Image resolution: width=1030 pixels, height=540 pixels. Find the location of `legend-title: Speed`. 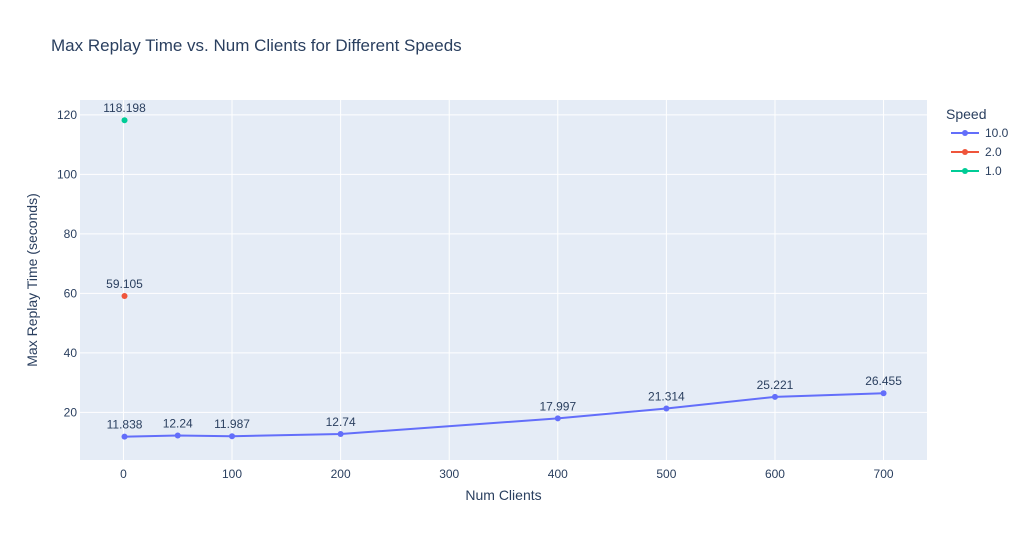

legend-title: Speed is located at coordinates (966, 114).